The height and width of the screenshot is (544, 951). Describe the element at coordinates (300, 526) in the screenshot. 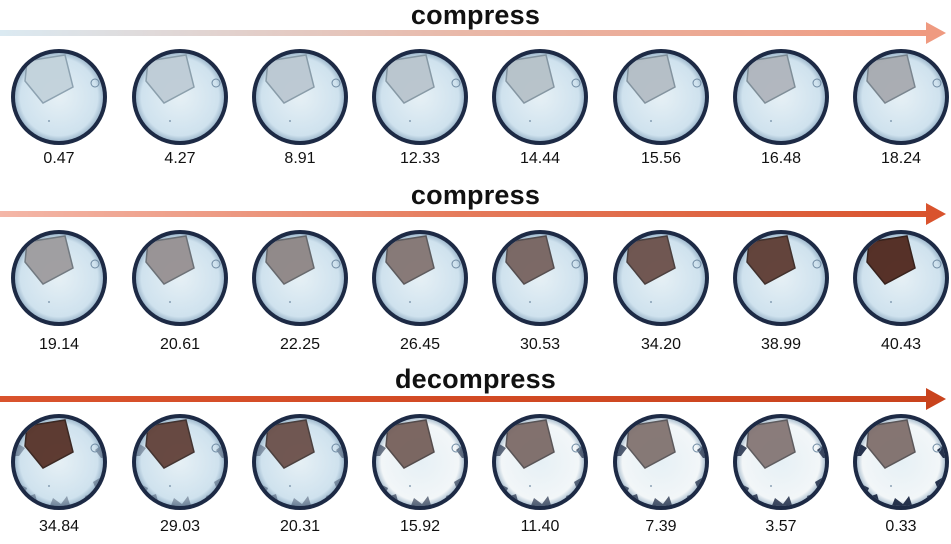

I see `pressure-value: 20.31` at that location.